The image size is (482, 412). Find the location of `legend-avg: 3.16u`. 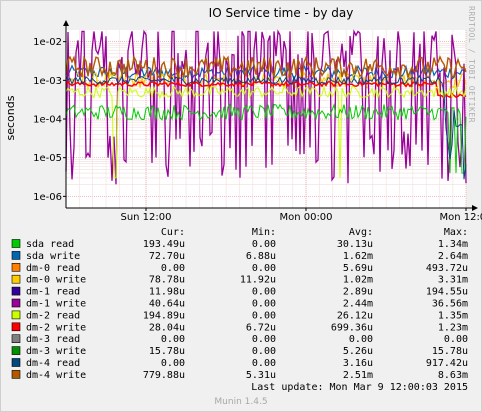

legend-avg: 3.16u is located at coordinates (358, 363).